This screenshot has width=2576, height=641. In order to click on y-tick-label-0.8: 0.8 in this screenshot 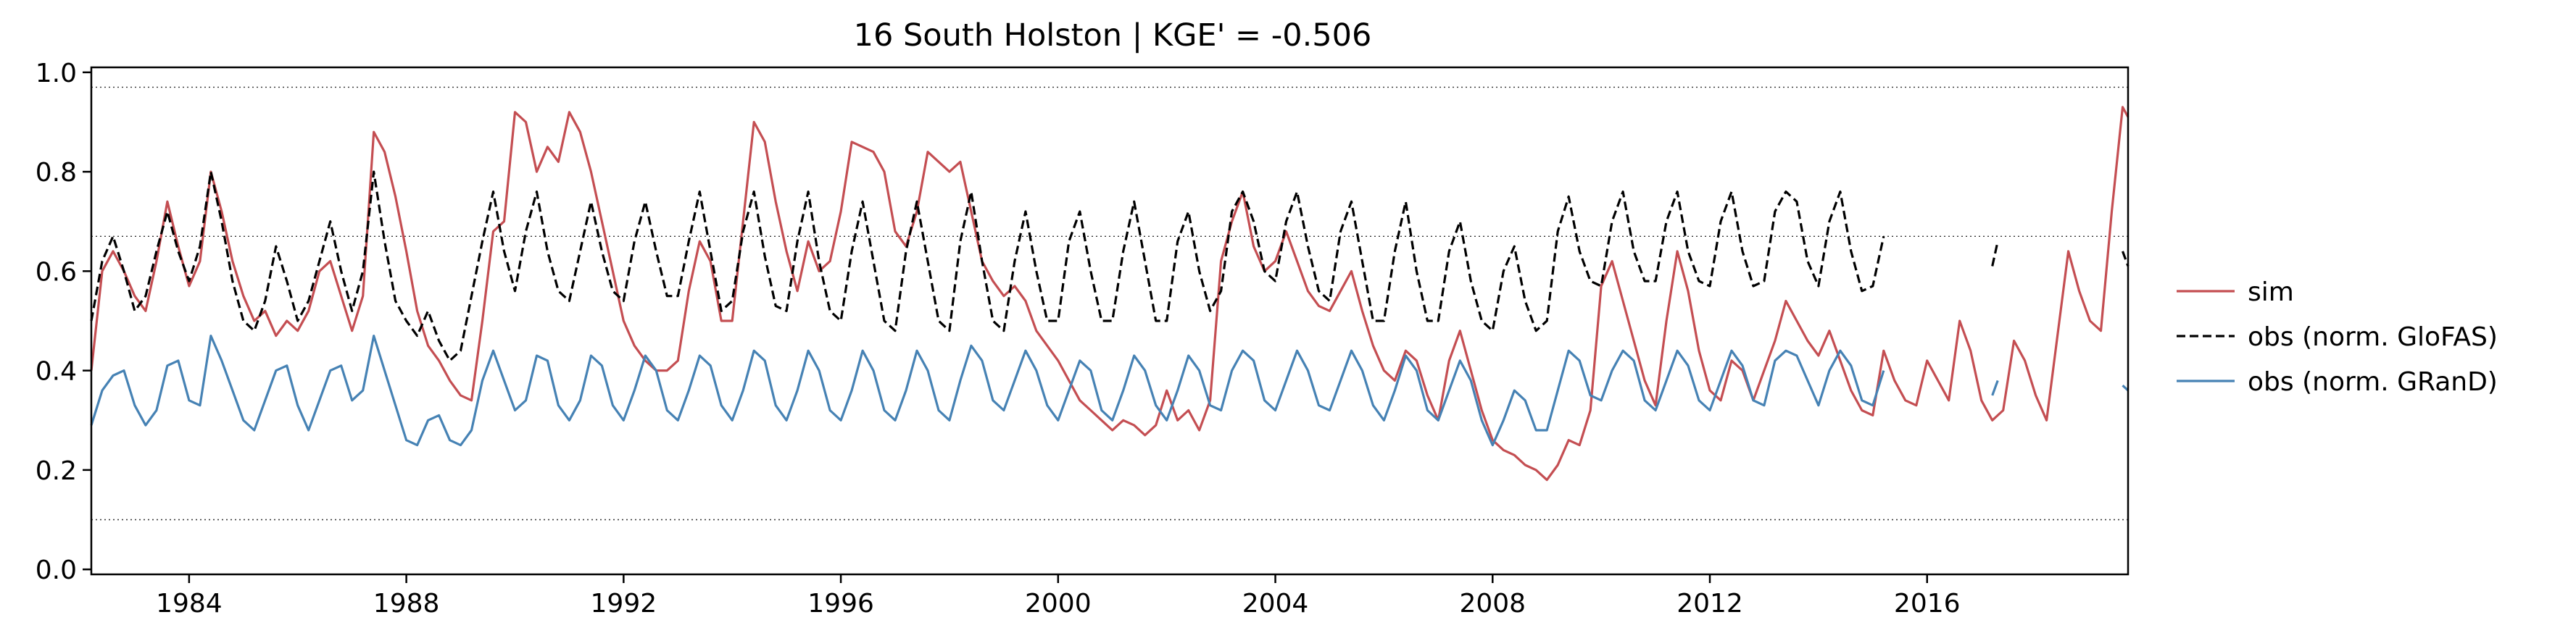, I will do `click(56, 173)`.